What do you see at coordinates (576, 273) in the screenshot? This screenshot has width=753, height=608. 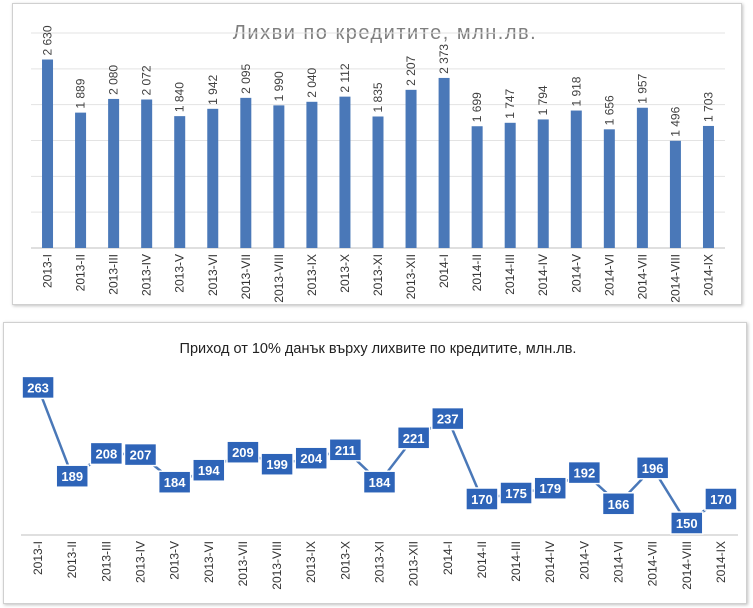 I see `x-tick-label: 2014-V` at bounding box center [576, 273].